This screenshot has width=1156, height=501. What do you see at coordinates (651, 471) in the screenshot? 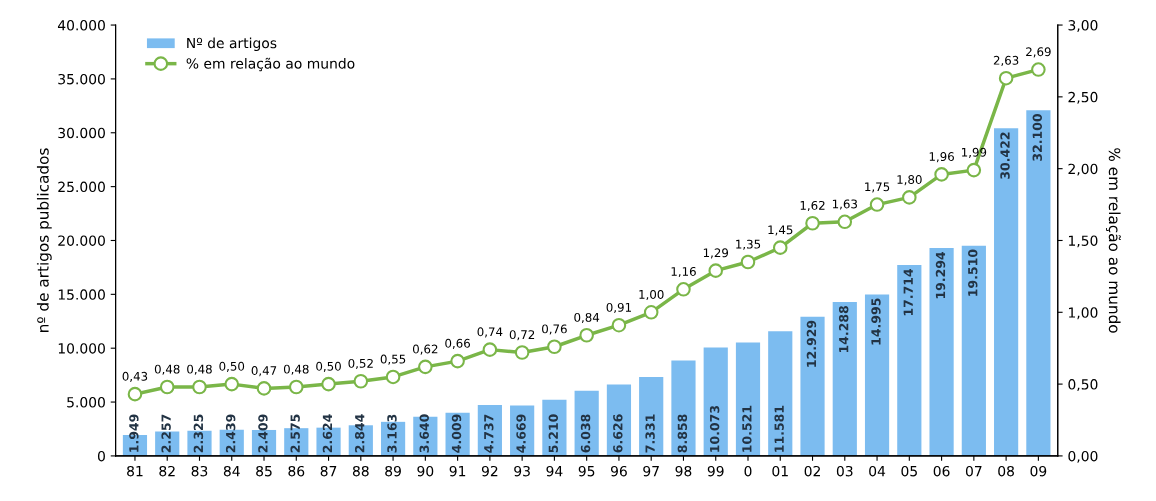
I see `x-tick-label: 97` at bounding box center [651, 471].